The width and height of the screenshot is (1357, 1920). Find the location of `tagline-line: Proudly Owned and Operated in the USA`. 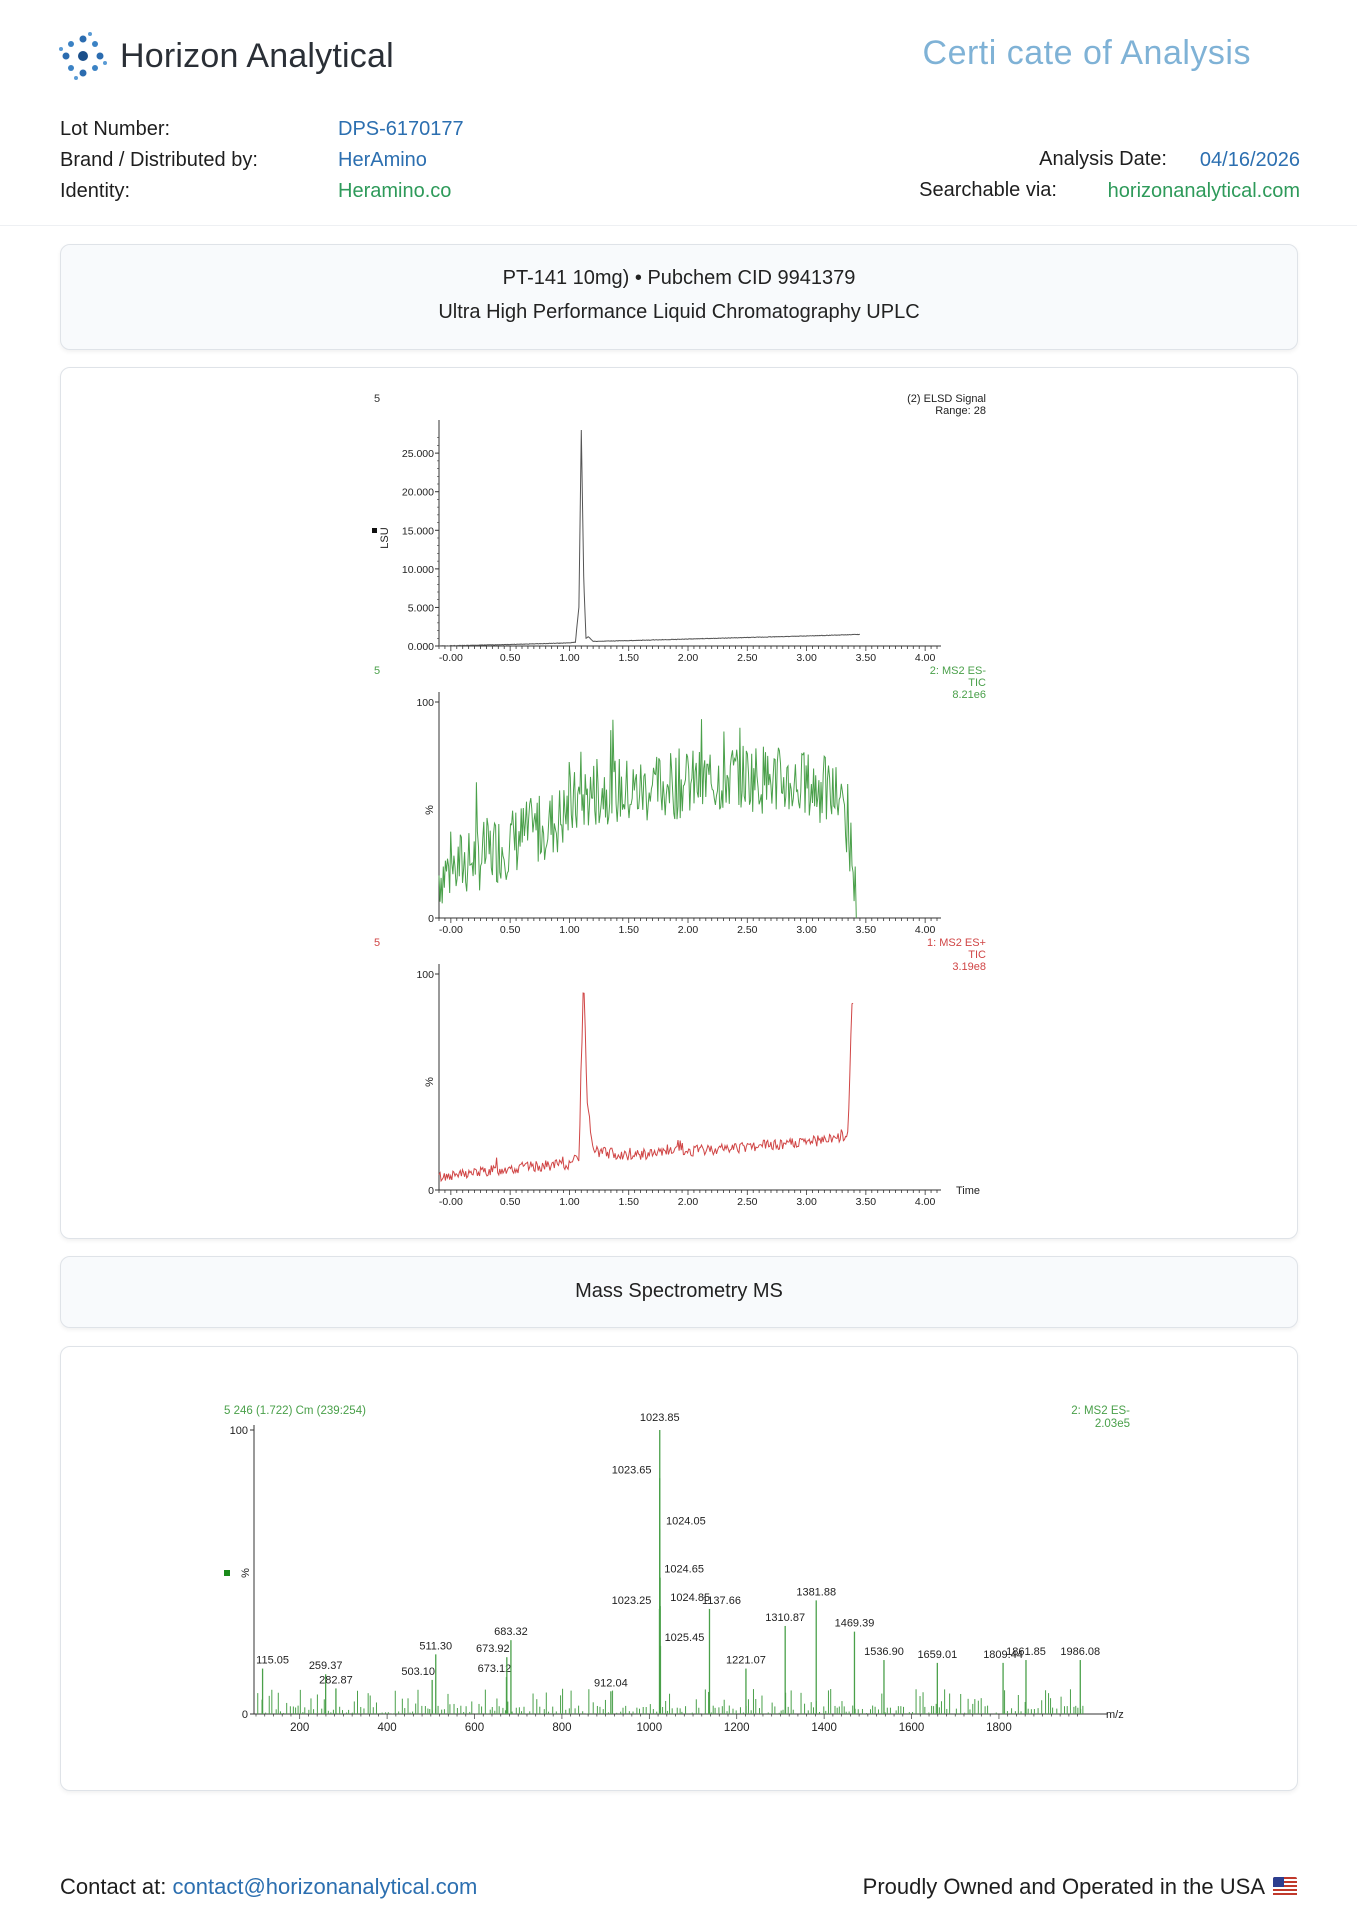

tagline-line: Proudly Owned and Operated in the USA is located at coordinates (1080, 1887).